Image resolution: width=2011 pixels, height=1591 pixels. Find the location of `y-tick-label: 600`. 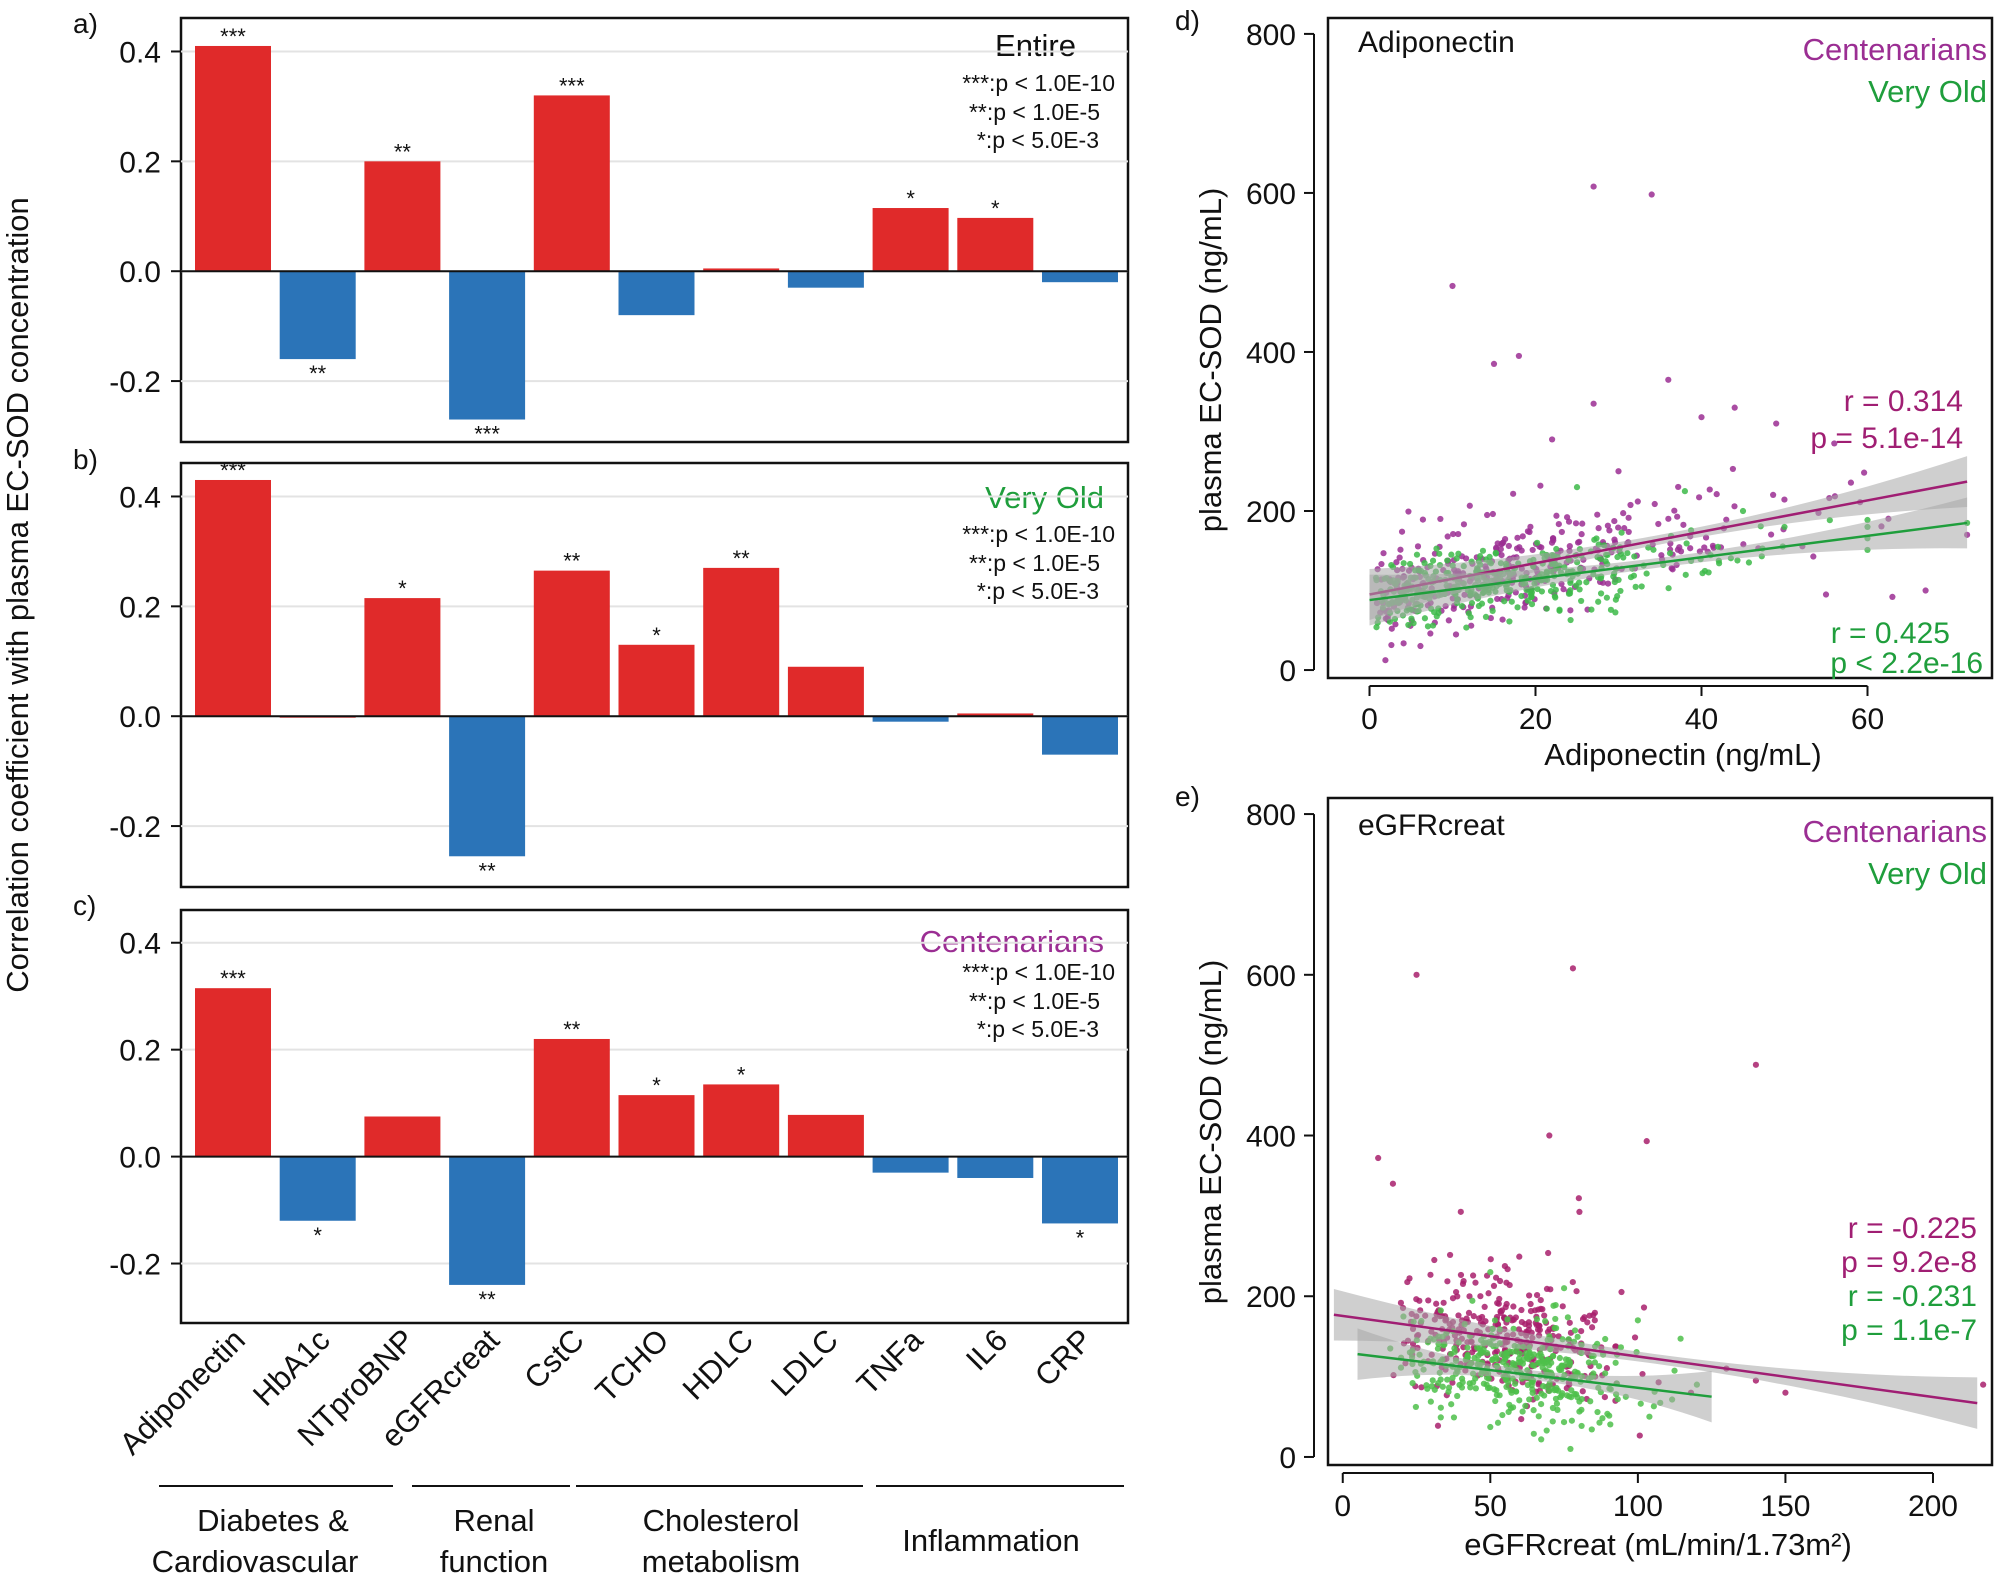

y-tick-label: 600 is located at coordinates (1271, 976).